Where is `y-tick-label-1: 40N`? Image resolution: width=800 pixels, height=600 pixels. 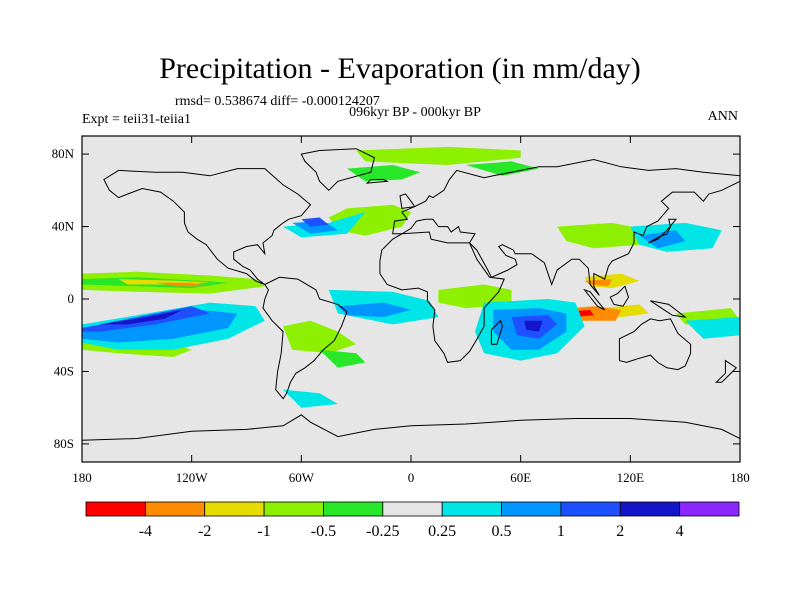
y-tick-label-1: 40N is located at coordinates (63, 226).